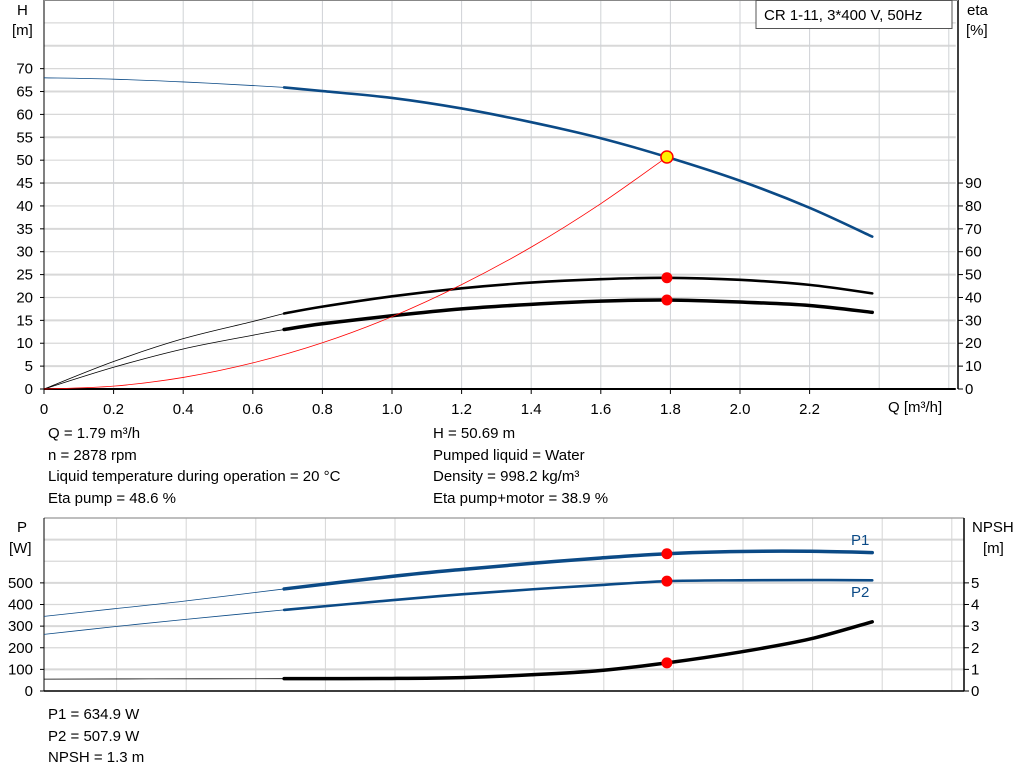 The height and width of the screenshot is (781, 1024). Describe the element at coordinates (740, 409) in the screenshot. I see `q-tick-label: 2.0` at that location.